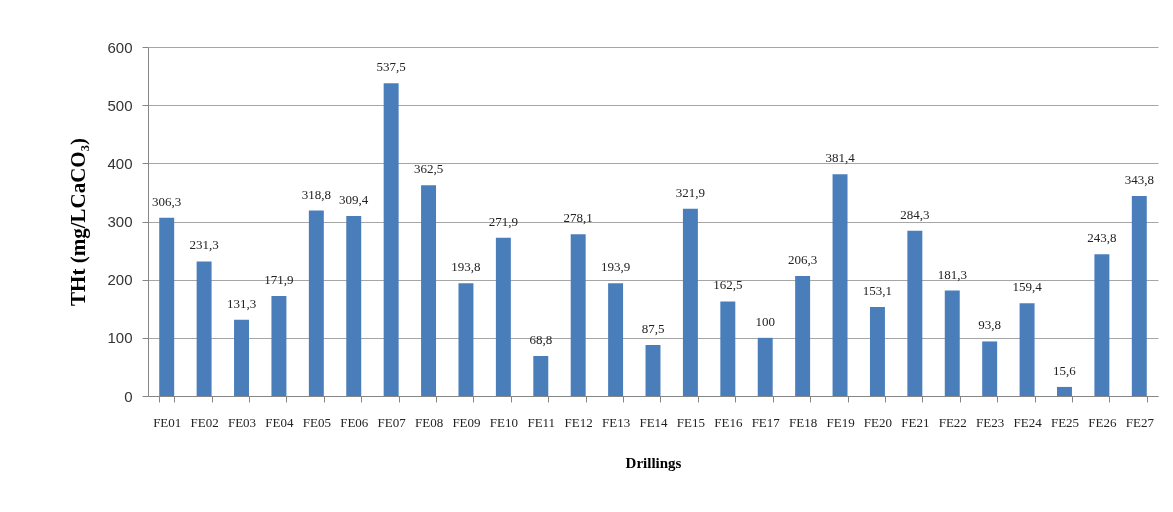  Describe the element at coordinates (428, 169) in the screenshot. I see `data-label: 362,5` at that location.